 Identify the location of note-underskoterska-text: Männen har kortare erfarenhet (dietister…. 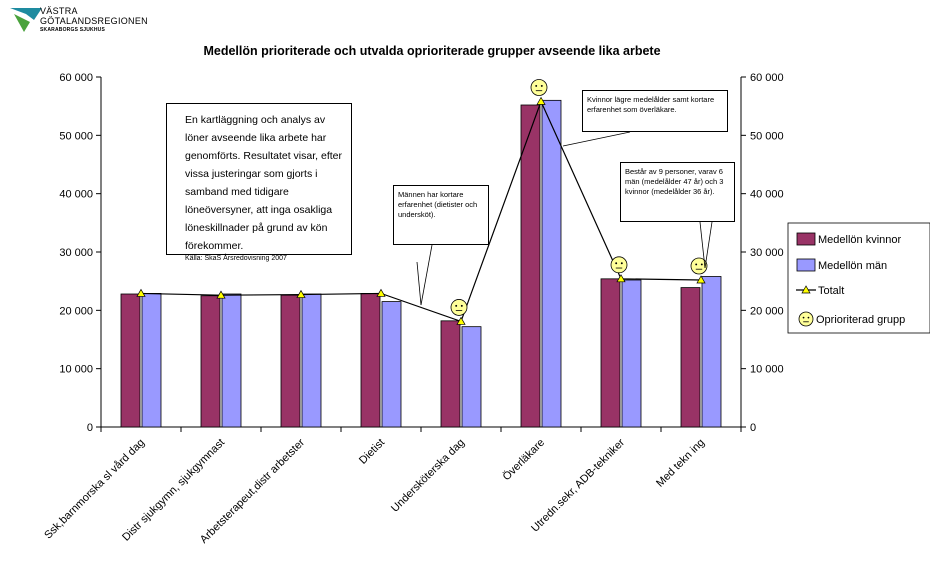
(438, 204).